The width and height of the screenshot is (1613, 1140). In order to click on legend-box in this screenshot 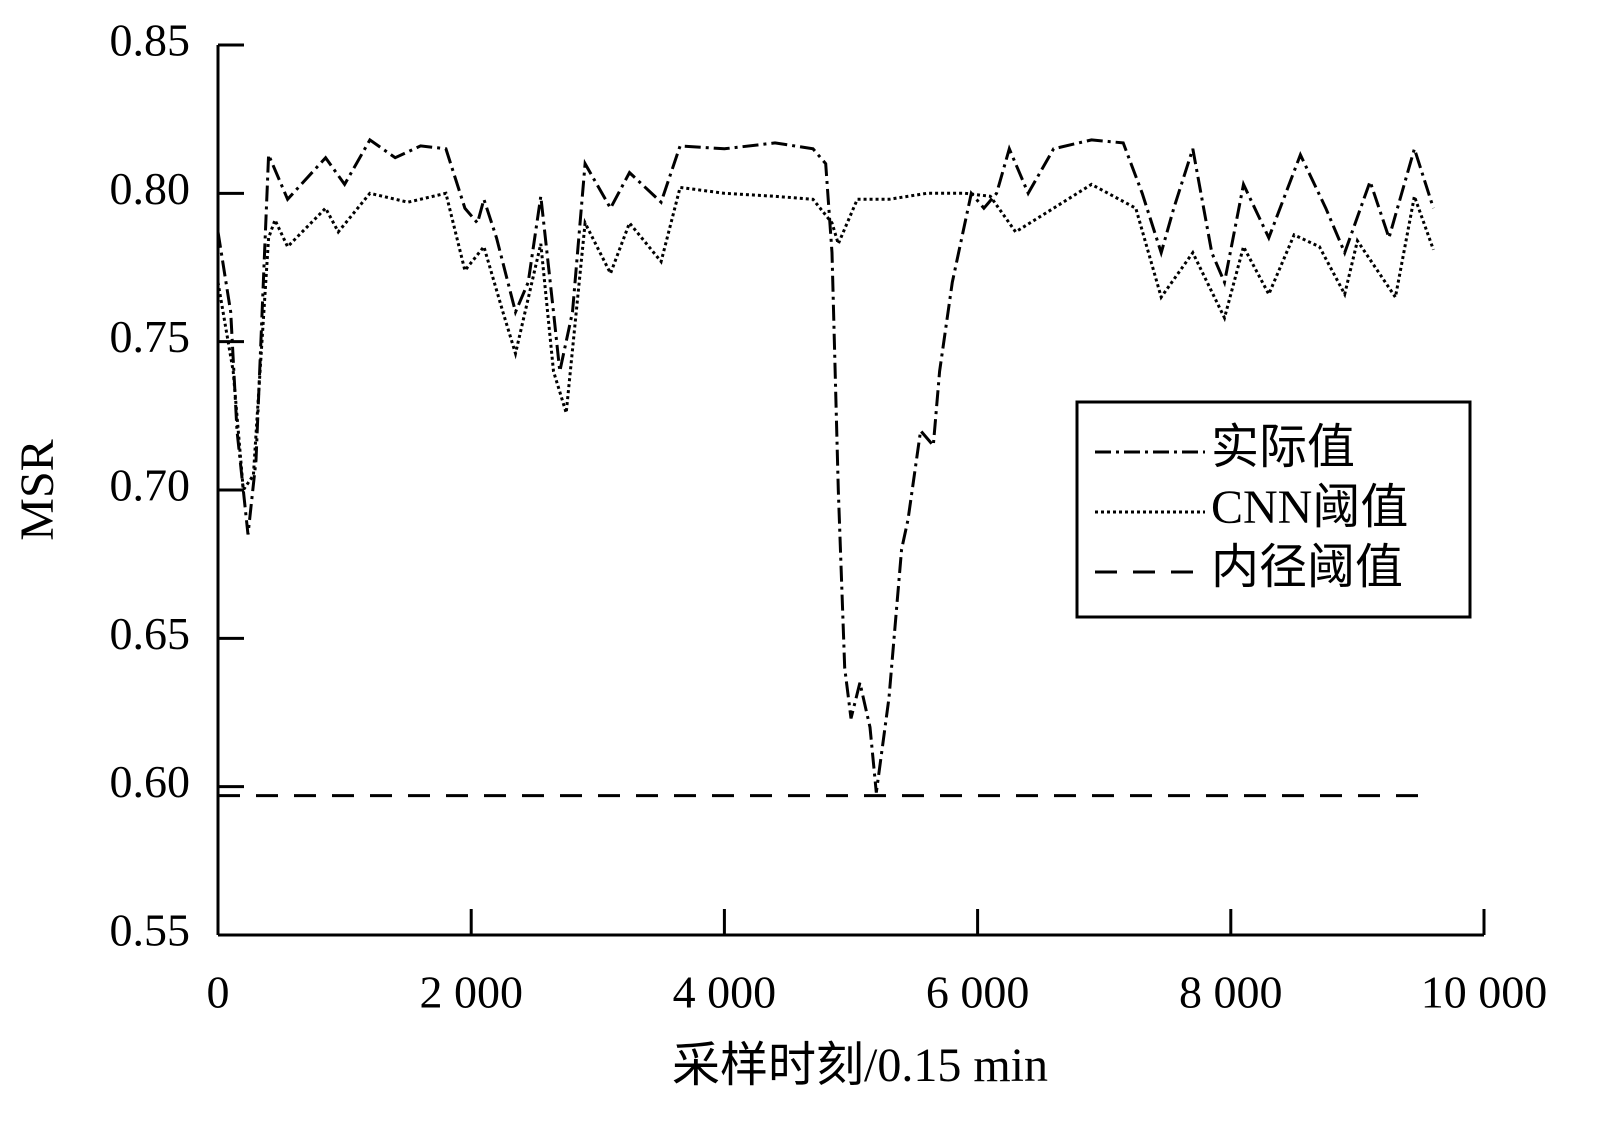, I will do `click(1273, 509)`.